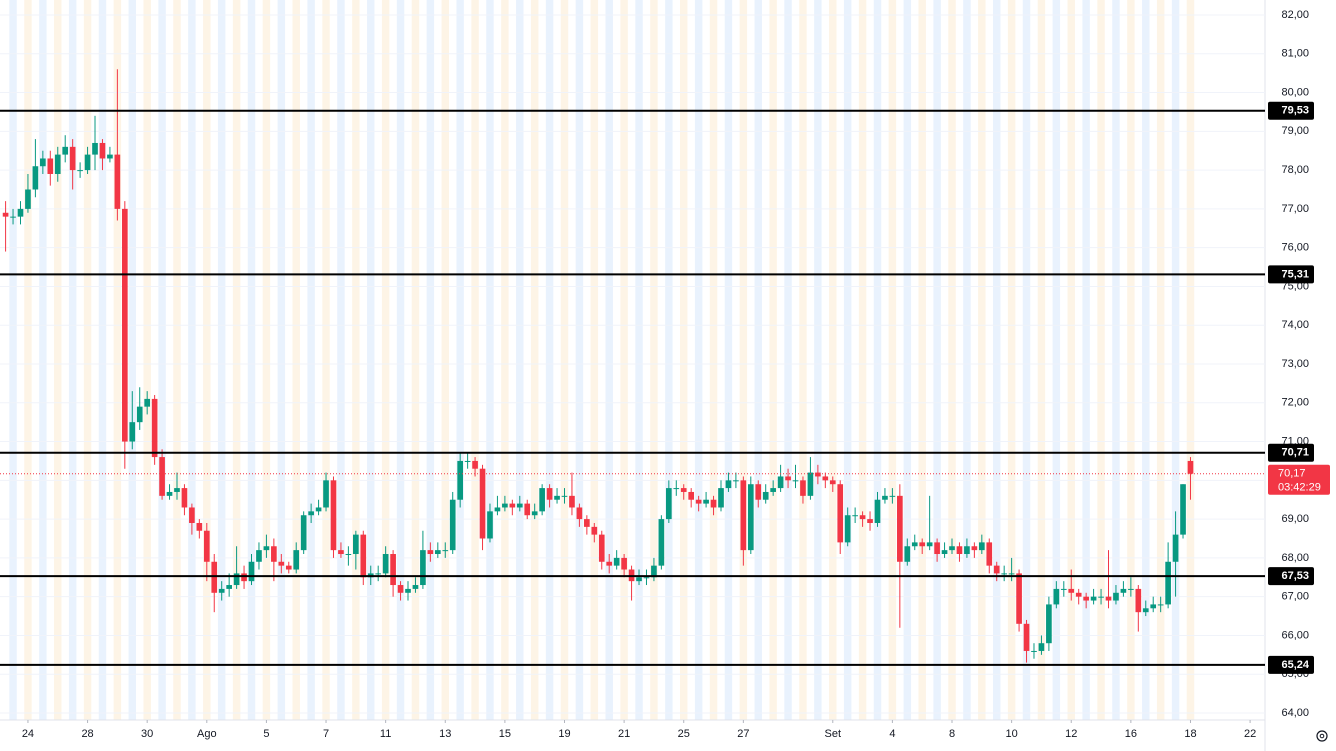  Describe the element at coordinates (1250, 734) in the screenshot. I see `x-tick-label: 22` at that location.